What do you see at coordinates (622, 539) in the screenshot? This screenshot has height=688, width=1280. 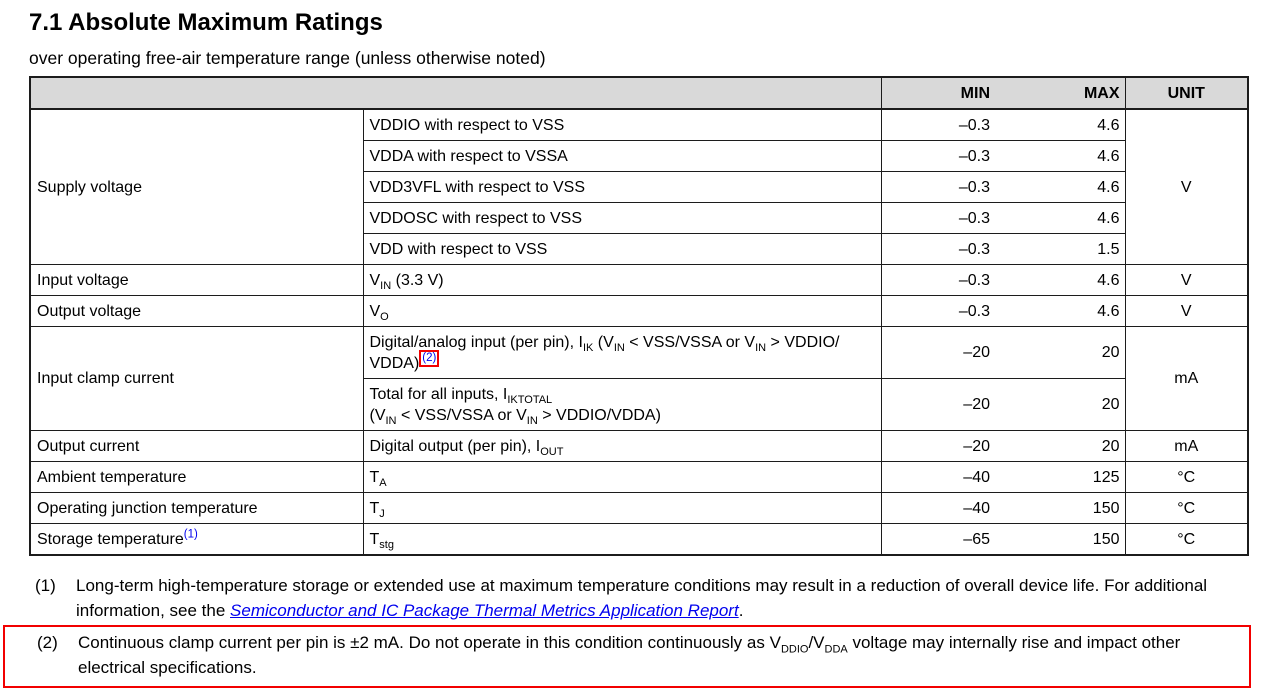 I see `description-cell: Tstg` at bounding box center [622, 539].